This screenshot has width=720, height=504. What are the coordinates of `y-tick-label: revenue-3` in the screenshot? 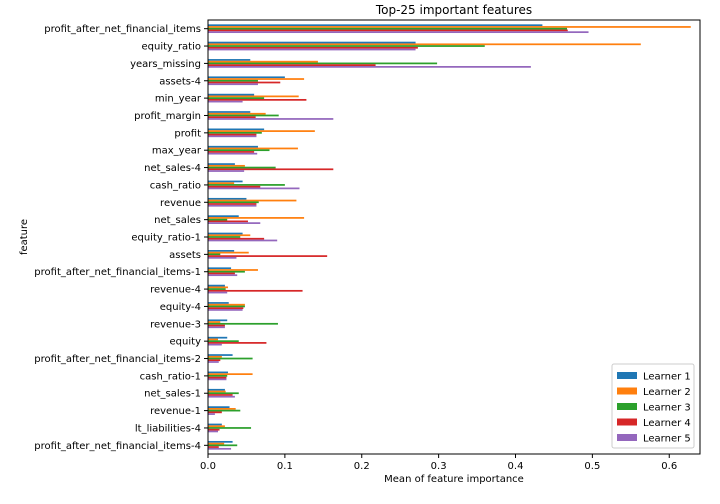 It's located at (175, 324).